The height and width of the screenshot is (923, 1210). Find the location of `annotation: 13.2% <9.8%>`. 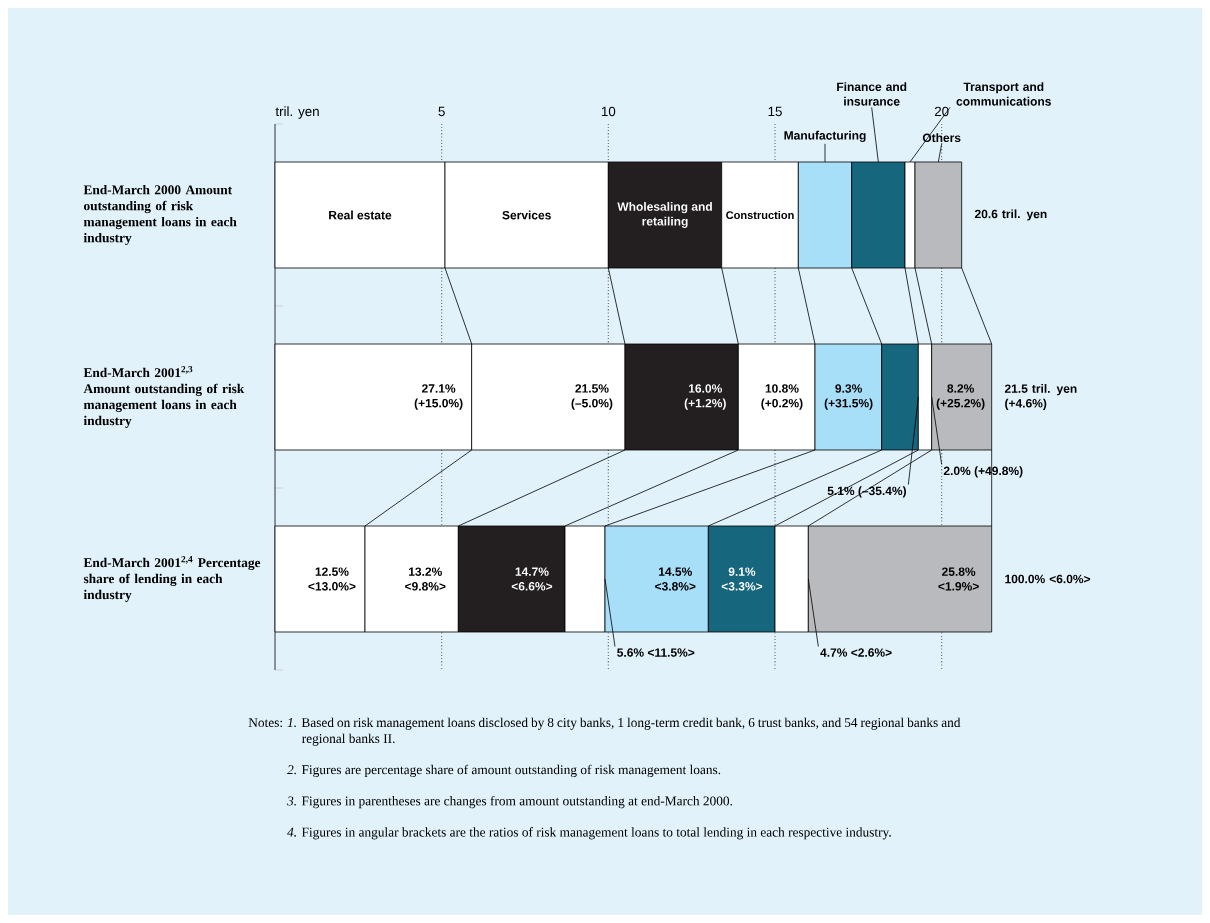

annotation: 13.2% <9.8%> is located at coordinates (425, 579).